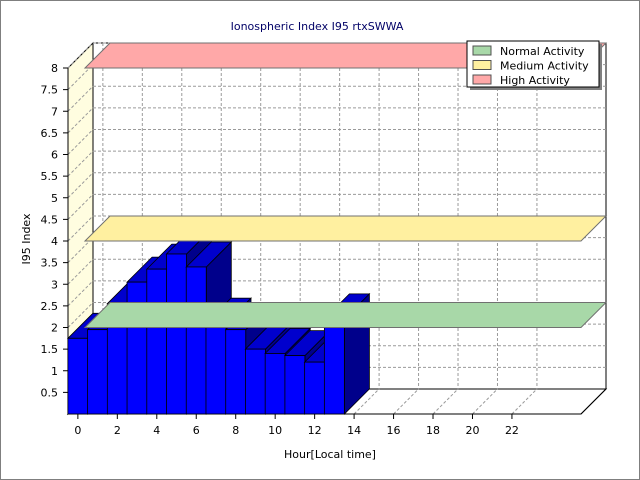 The width and height of the screenshot is (640, 480). Describe the element at coordinates (433, 430) in the screenshot. I see `x-tick-label-9: 18` at that location.